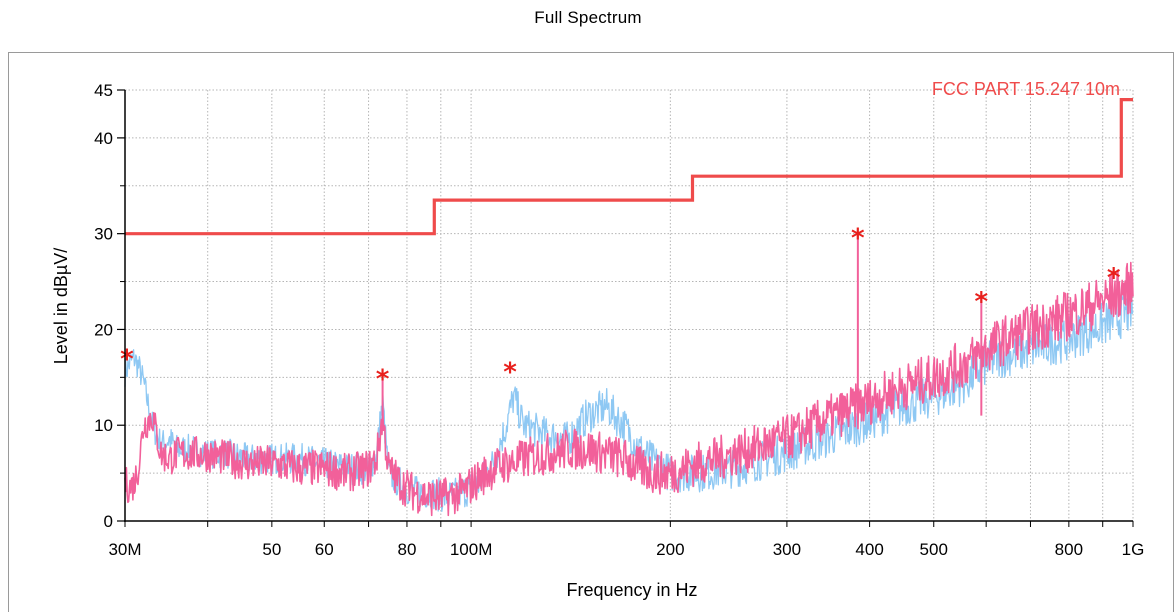 The height and width of the screenshot is (612, 1176). I want to click on x-tick-label: 1G, so click(1133, 549).